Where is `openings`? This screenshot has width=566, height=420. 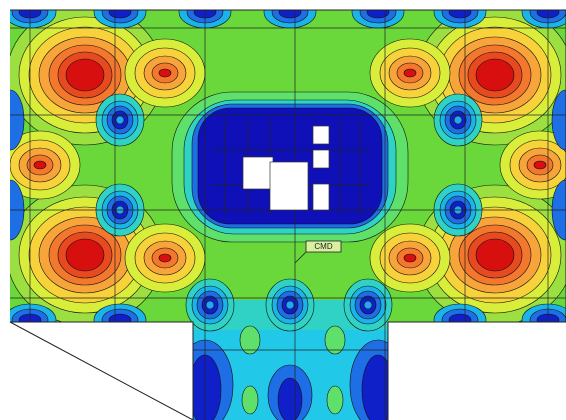
openings is located at coordinates (286, 168).